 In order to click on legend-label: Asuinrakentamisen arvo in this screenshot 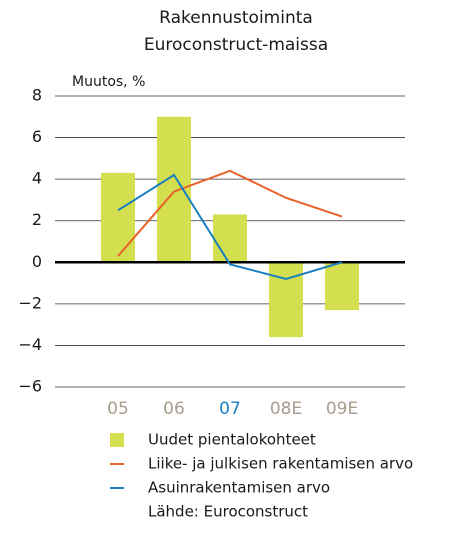, I will do `click(239, 488)`.